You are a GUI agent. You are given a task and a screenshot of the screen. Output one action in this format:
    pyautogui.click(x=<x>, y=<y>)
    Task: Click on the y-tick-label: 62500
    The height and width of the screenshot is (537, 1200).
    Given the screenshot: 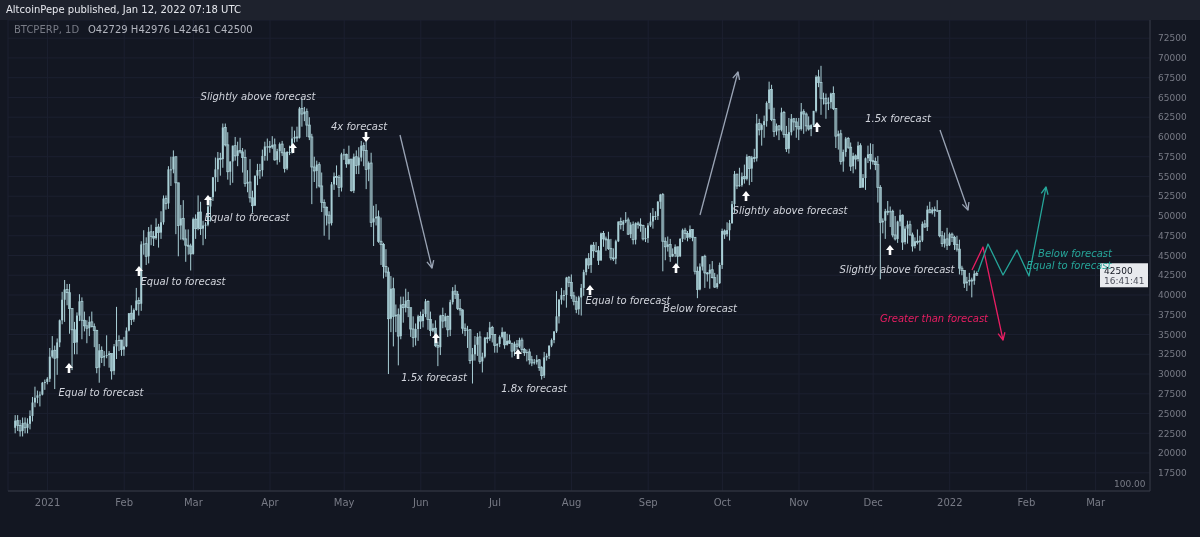 What is the action you would take?
    pyautogui.click(x=1172, y=117)
    